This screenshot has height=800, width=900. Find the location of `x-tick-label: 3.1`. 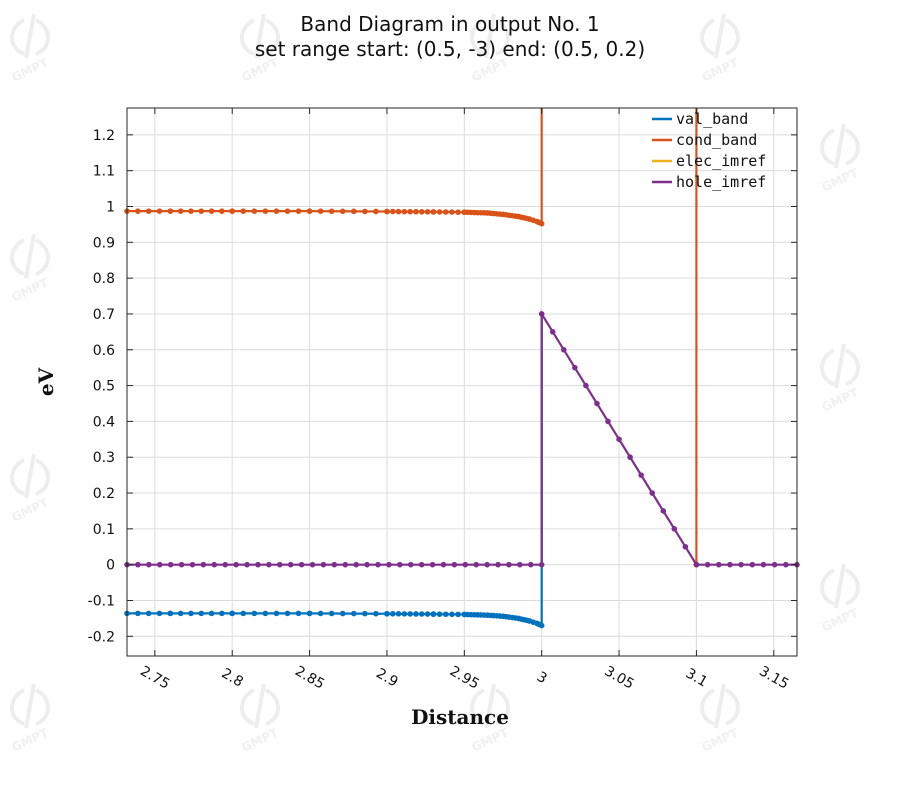

x-tick-label: 3.1 is located at coordinates (696, 678).